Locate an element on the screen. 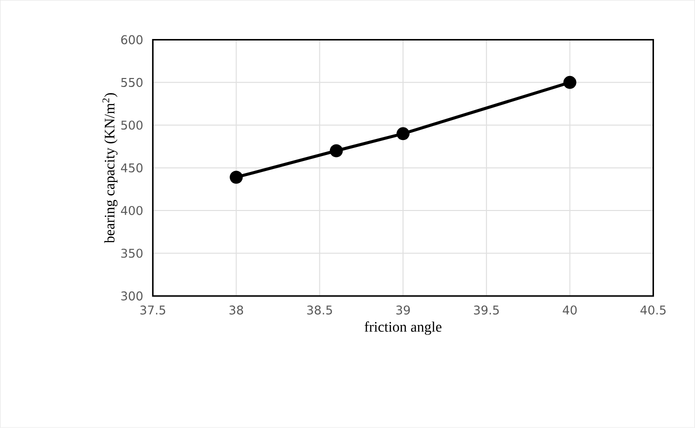 The width and height of the screenshot is (695, 428). x-tick-label: 38 is located at coordinates (237, 310).